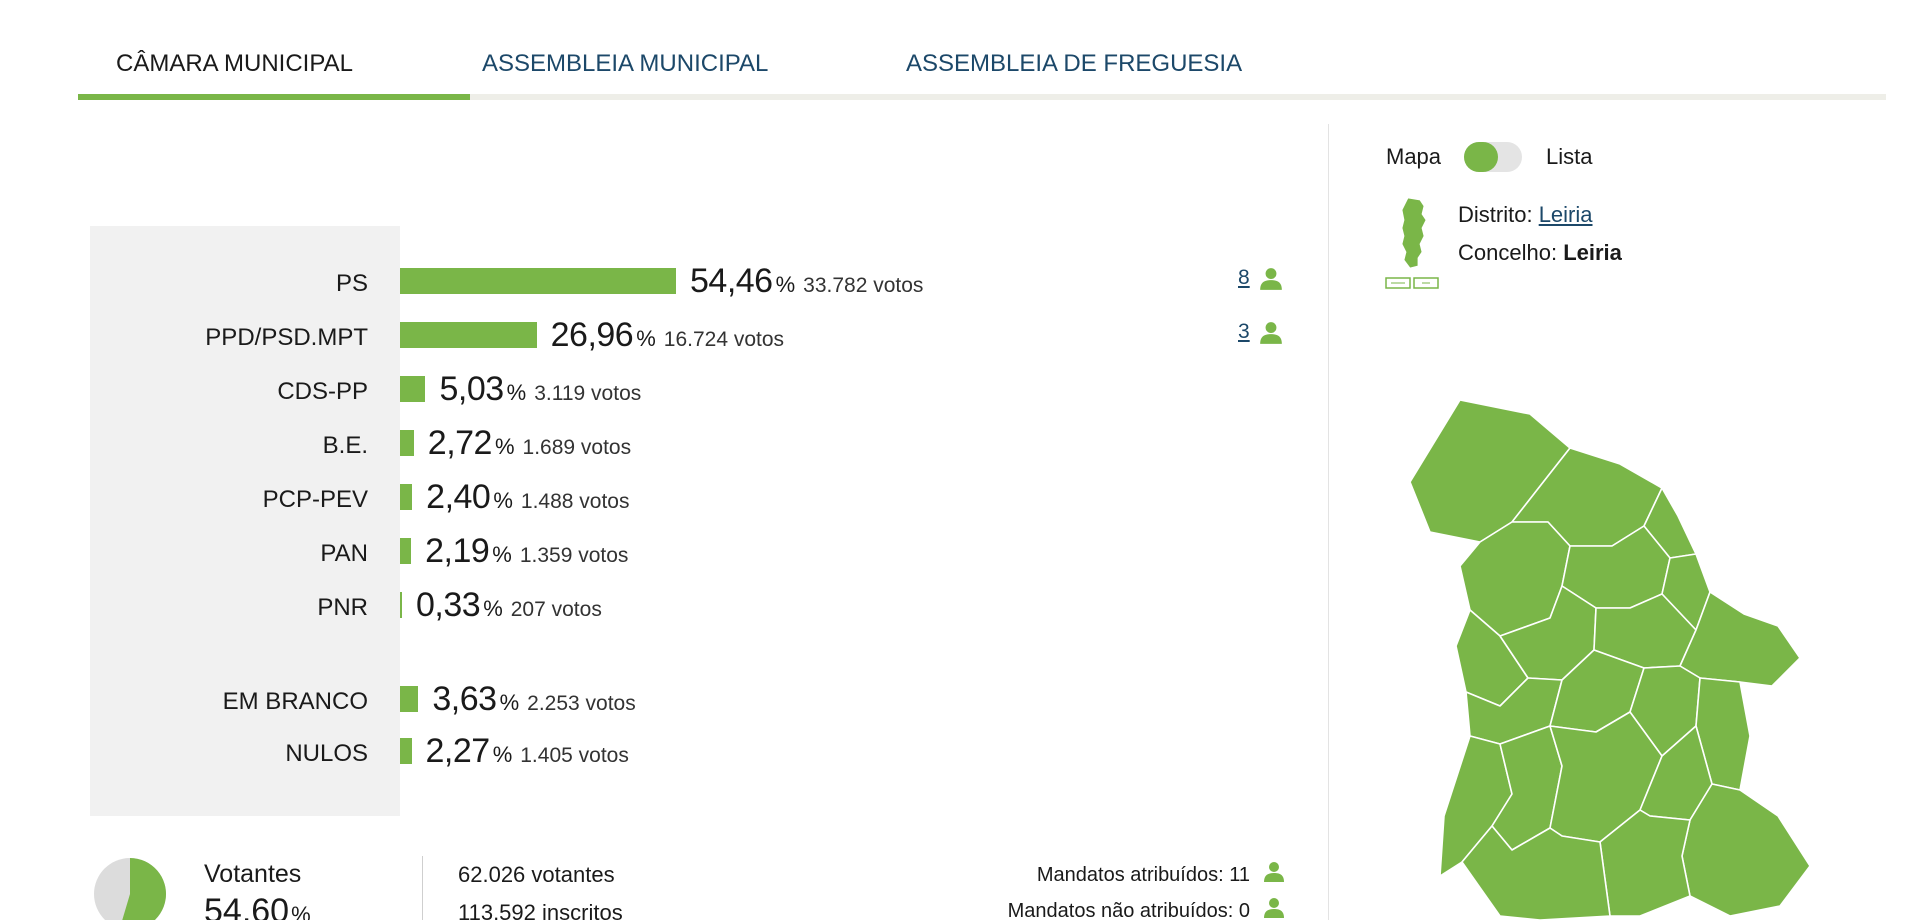 The width and height of the screenshot is (1920, 920). What do you see at coordinates (690, 752) in the screenshot?
I see `result-row: NULOS 2,27% 1.405 votos` at bounding box center [690, 752].